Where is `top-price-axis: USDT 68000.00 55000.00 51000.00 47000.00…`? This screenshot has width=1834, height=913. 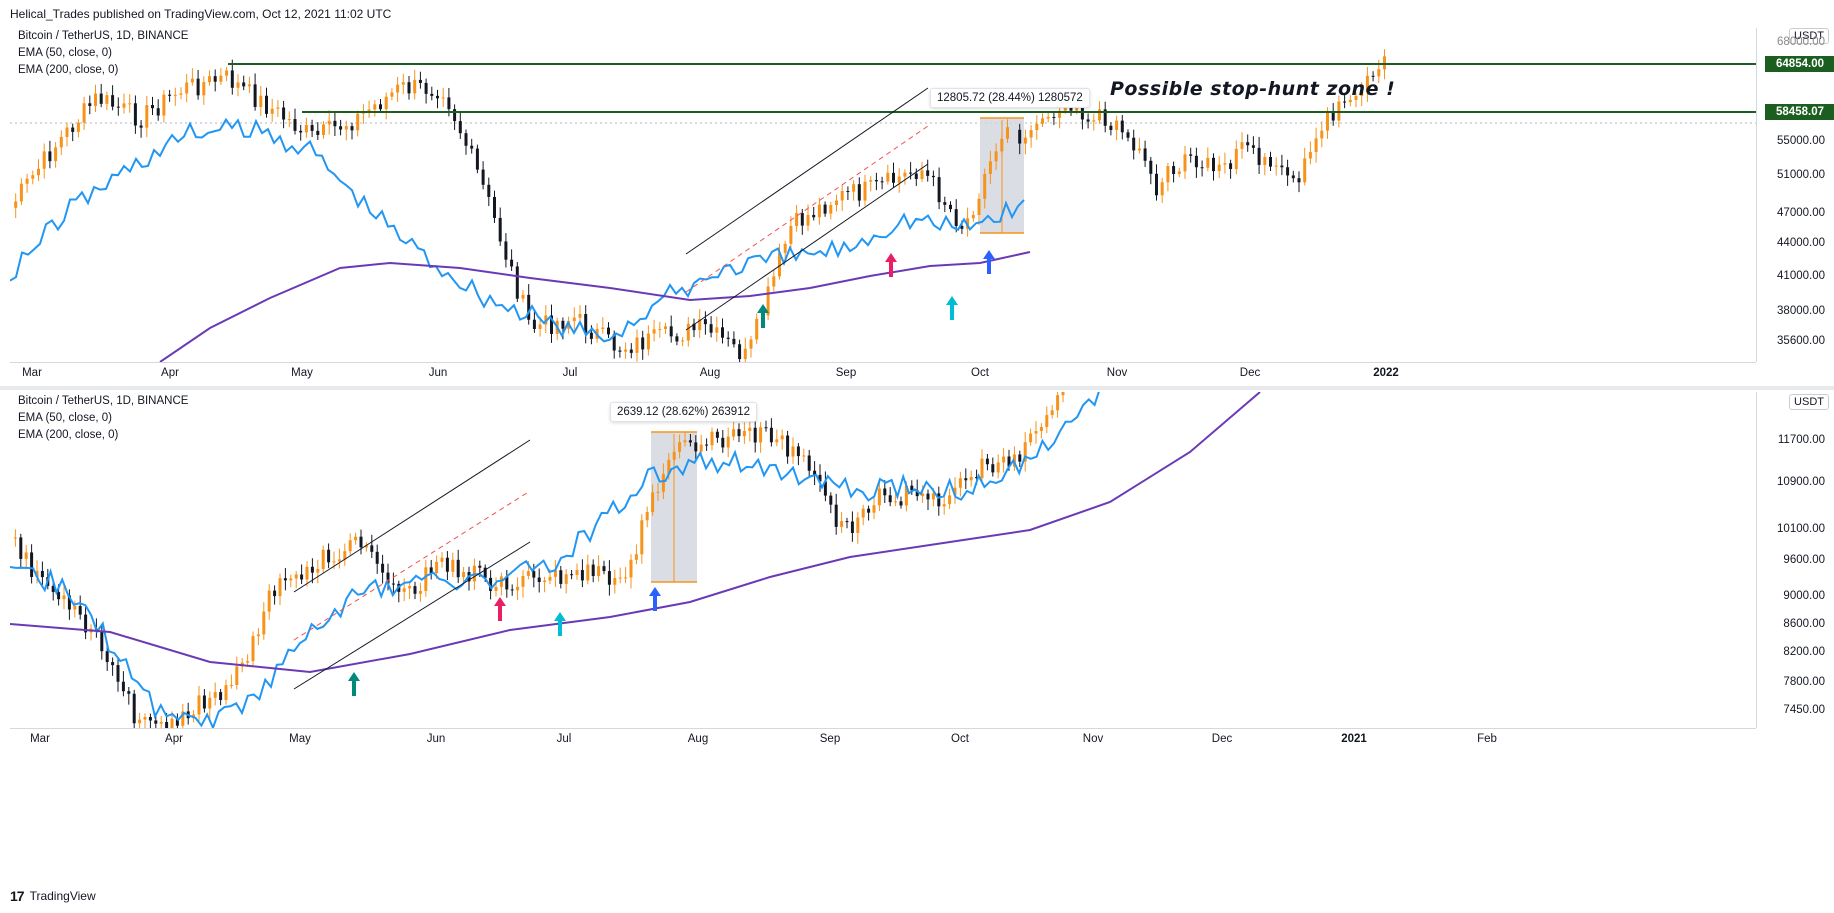
top-price-axis: USDT 68000.00 55000.00 51000.00 47000.00… is located at coordinates (1795, 195).